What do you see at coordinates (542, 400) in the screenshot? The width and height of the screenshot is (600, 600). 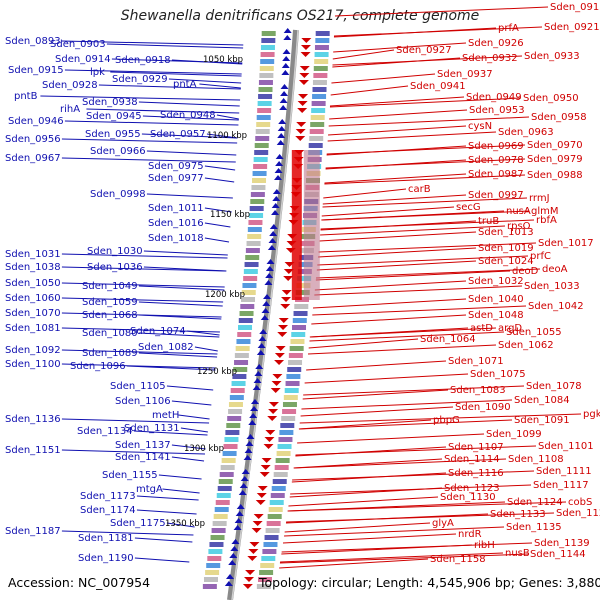 I see `gene-label-sden_1084: Sden_1084` at bounding box center [542, 400].